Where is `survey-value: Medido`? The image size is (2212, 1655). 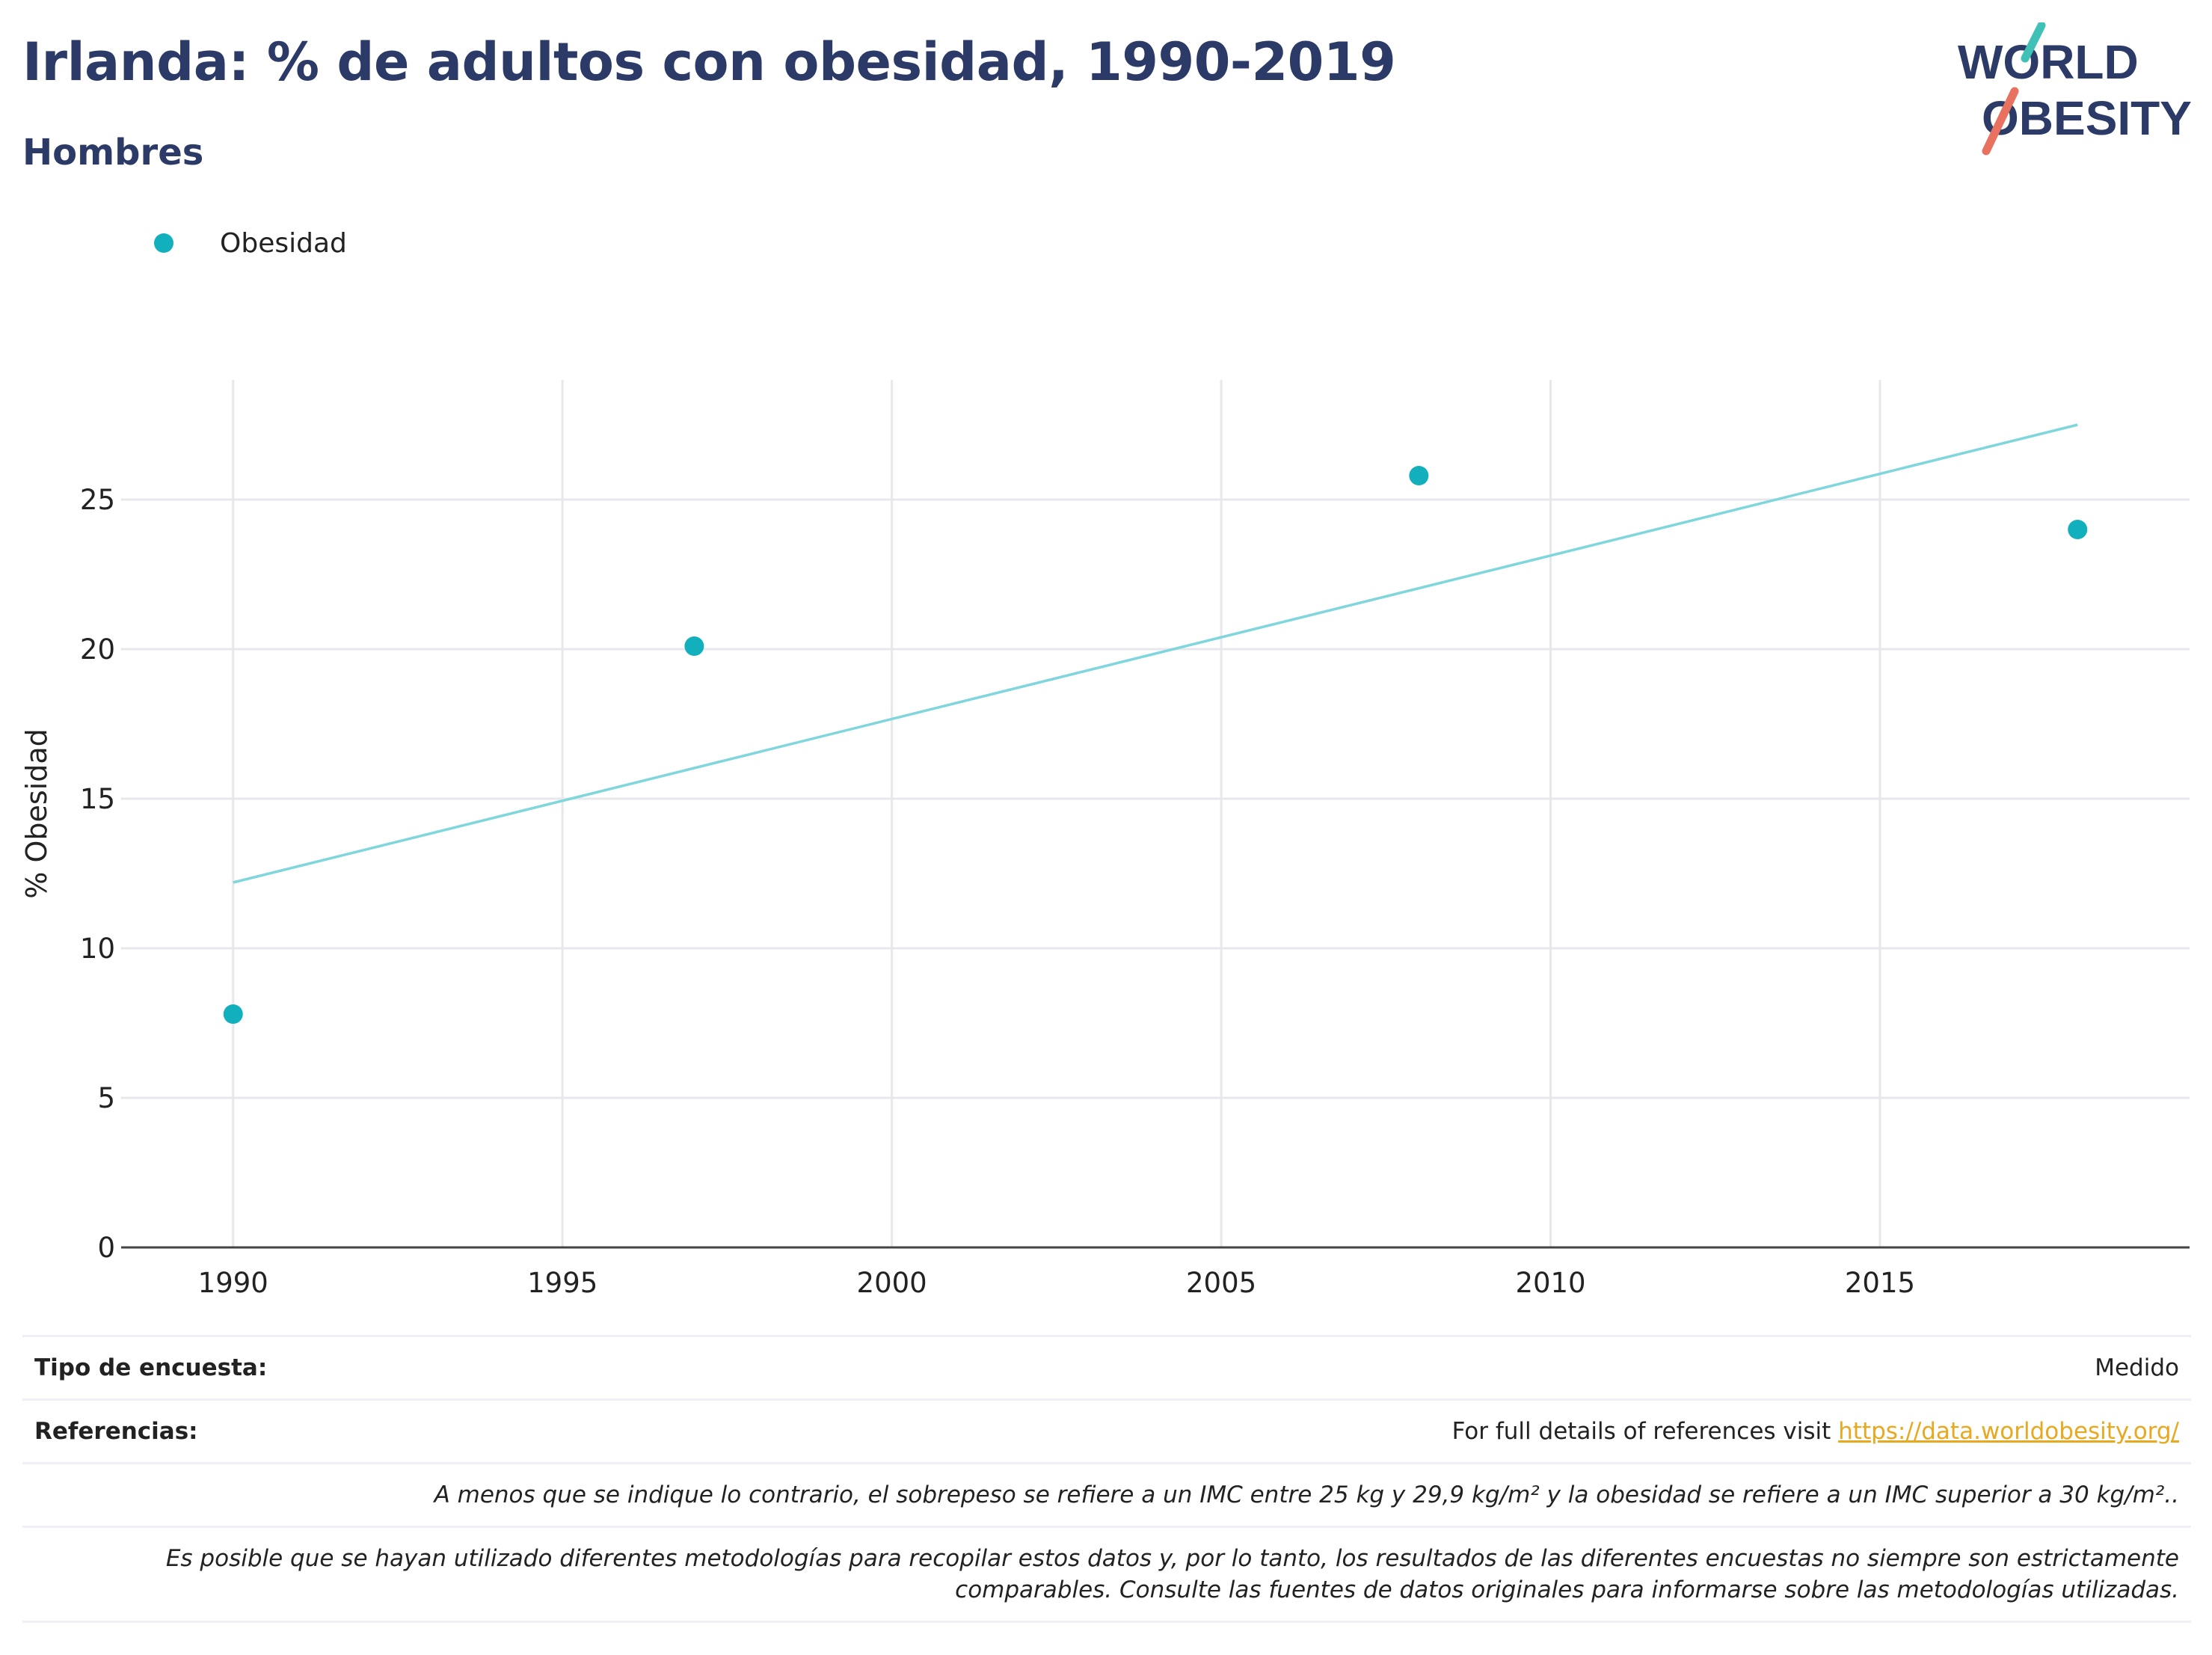
survey-value: Medido is located at coordinates (2137, 1367).